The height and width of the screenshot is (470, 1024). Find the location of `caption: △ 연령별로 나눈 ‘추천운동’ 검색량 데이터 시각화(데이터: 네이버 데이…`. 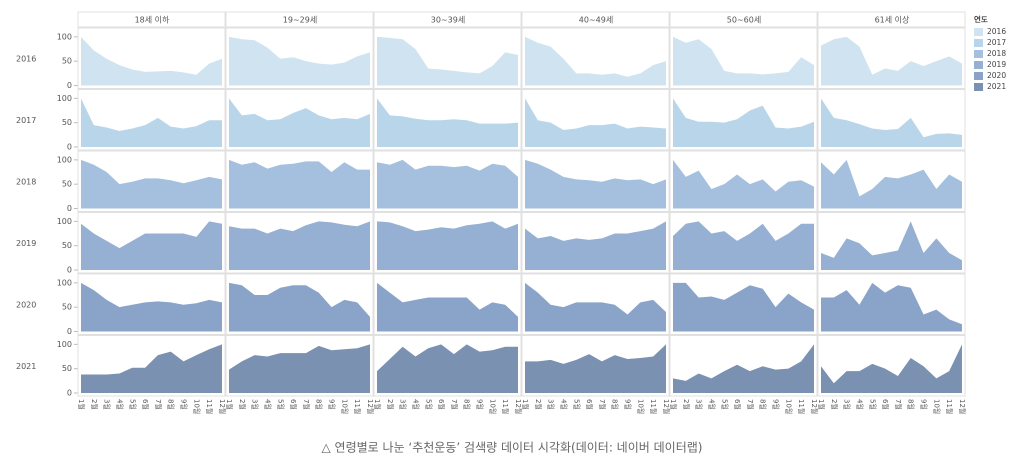

caption: △ 연령별로 나눈 ‘추천운동’ 검색량 데이터 시각화(데이터: 네이버 데이… is located at coordinates (512, 447).